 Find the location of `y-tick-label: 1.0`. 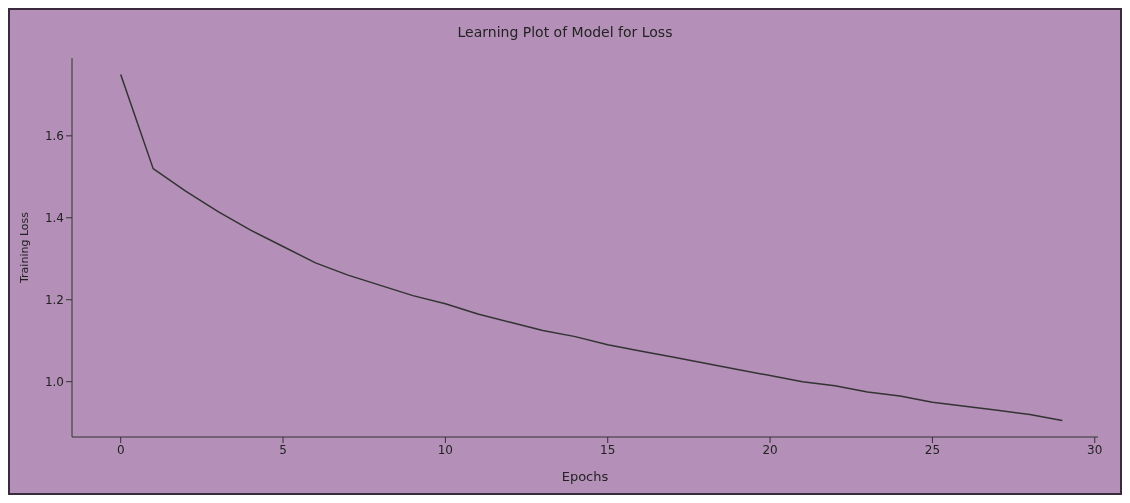

y-tick-label: 1.0 is located at coordinates (54, 381).